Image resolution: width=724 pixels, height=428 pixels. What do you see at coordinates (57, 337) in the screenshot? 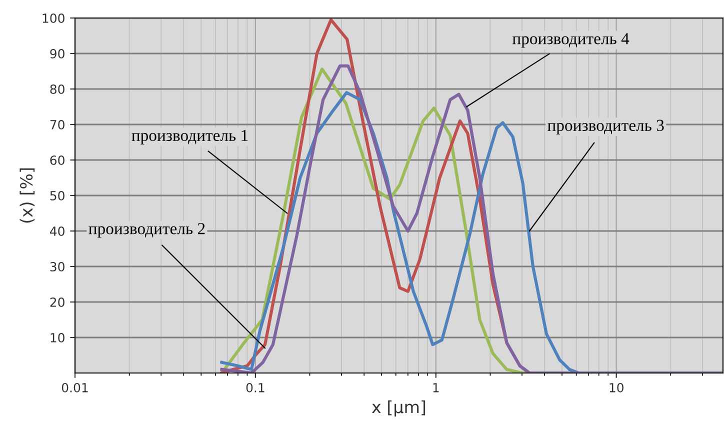
I see `y-tick-label: 10` at bounding box center [57, 337].